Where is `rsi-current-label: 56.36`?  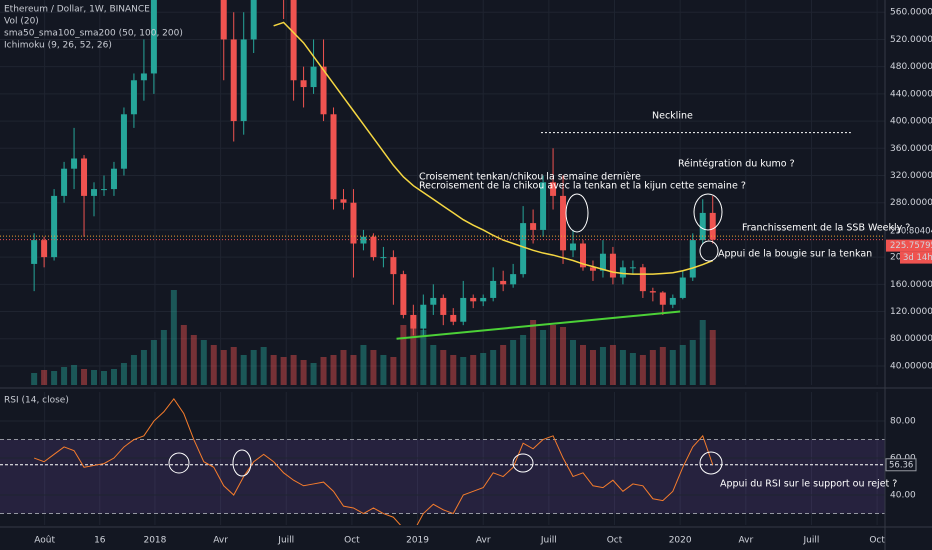 rsi-current-label: 56.36 is located at coordinates (901, 465).